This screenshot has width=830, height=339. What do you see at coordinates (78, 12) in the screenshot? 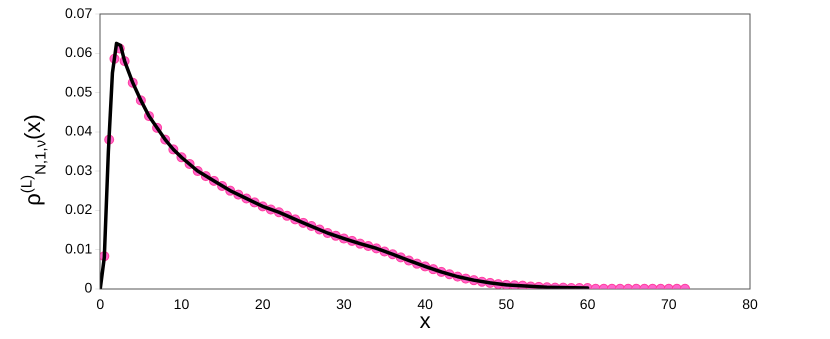
I see `y-tick-label: 0.07` at bounding box center [78, 12].